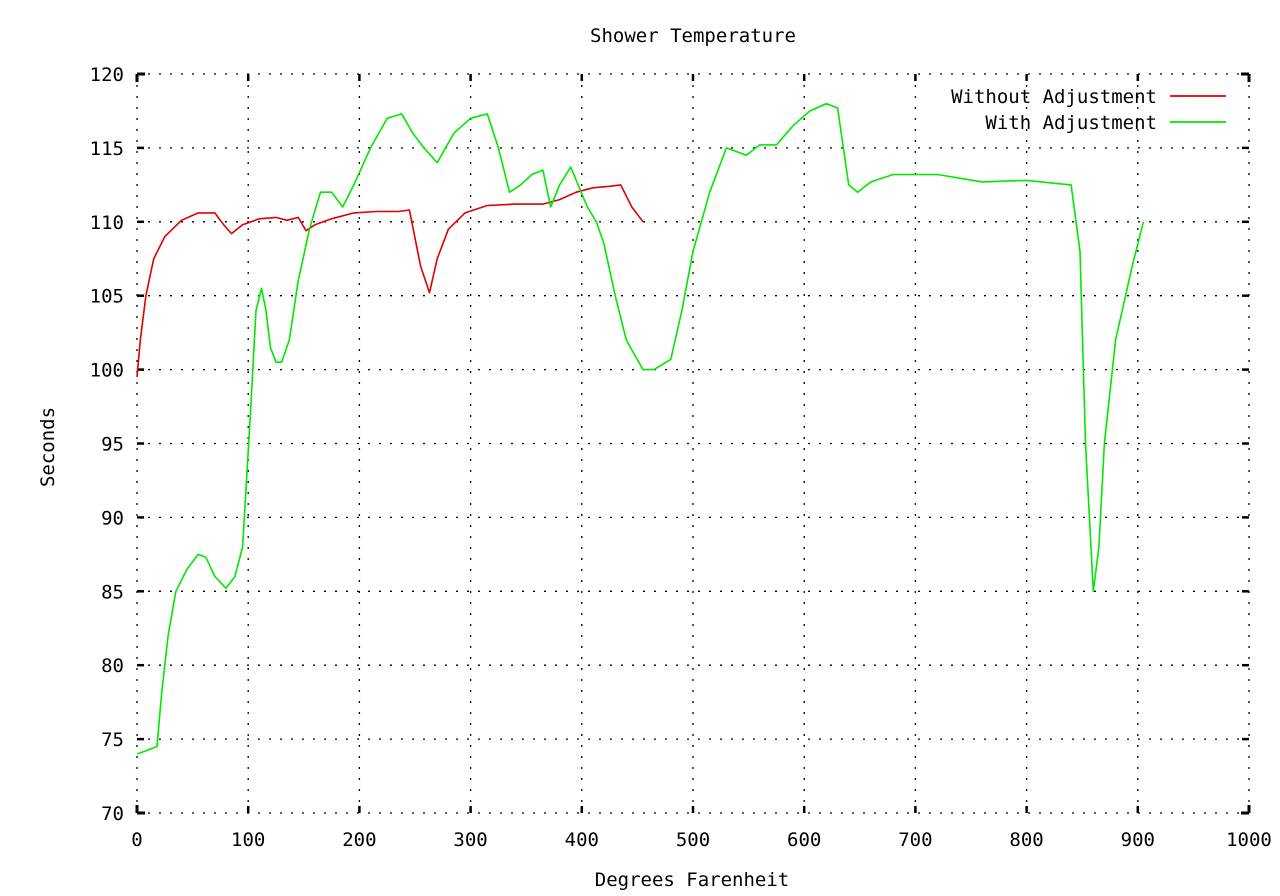 Image resolution: width=1280 pixels, height=896 pixels. What do you see at coordinates (1088, 110) in the screenshot?
I see `legend: Without Adjustment With Adjustment` at bounding box center [1088, 110].